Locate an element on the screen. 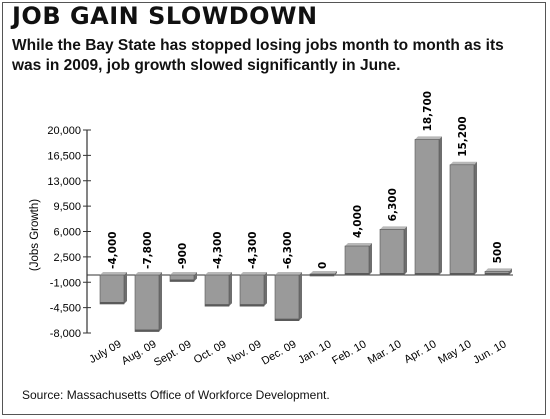 Image resolution: width=550 pixels, height=419 pixels. chart-title: JOB GAIN SLOWDOWN is located at coordinates (165, 16).